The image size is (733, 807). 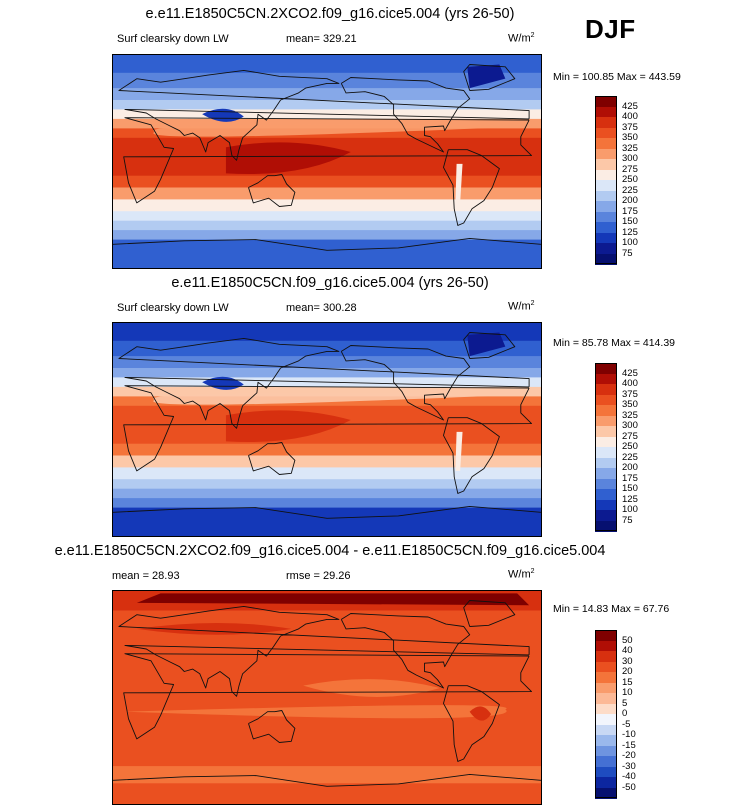 What do you see at coordinates (173, 39) in the screenshot?
I see `panel1-variable: Surf clearsky down LW` at bounding box center [173, 39].